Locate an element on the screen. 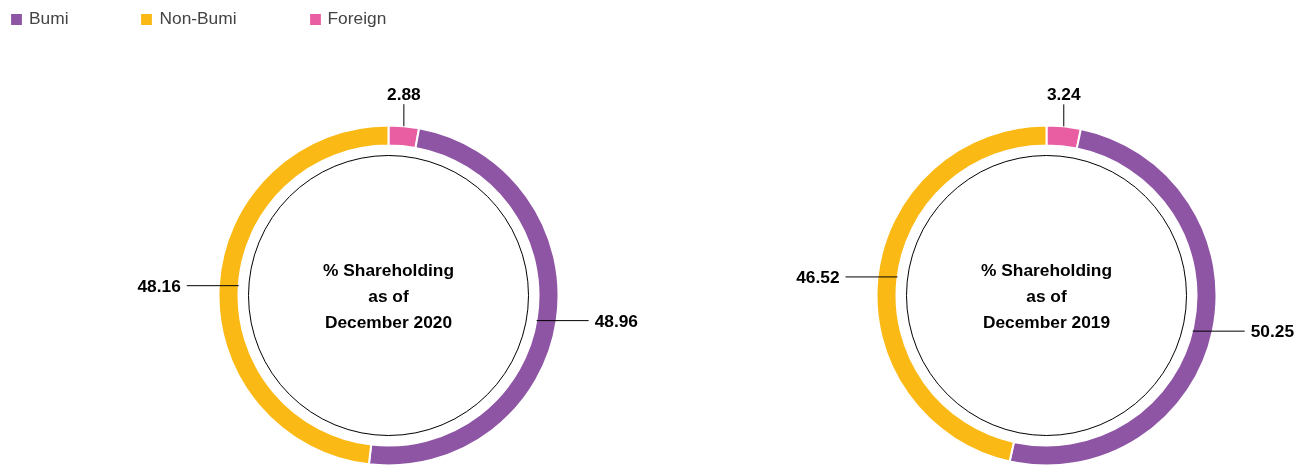 Image resolution: width=1316 pixels, height=469 pixels. data-label: 50.25 is located at coordinates (1272, 331).